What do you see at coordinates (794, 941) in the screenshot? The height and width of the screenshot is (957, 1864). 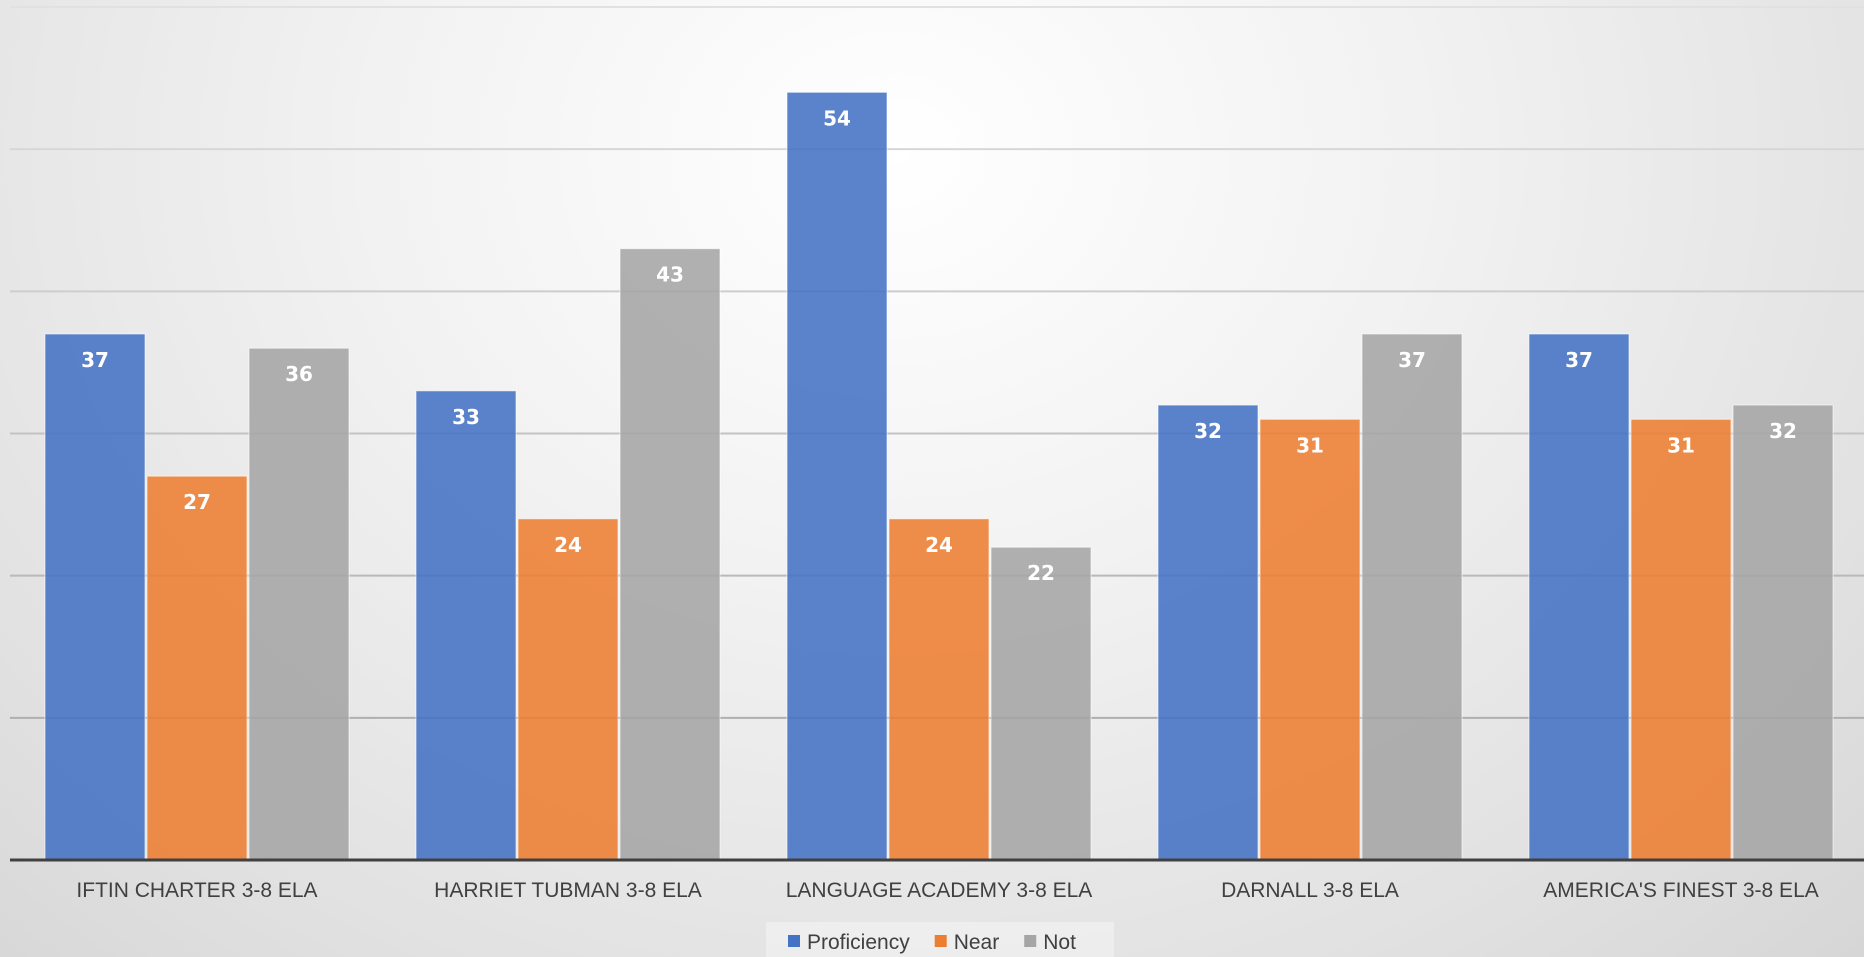 I see `legend-swatch-proficiency` at bounding box center [794, 941].